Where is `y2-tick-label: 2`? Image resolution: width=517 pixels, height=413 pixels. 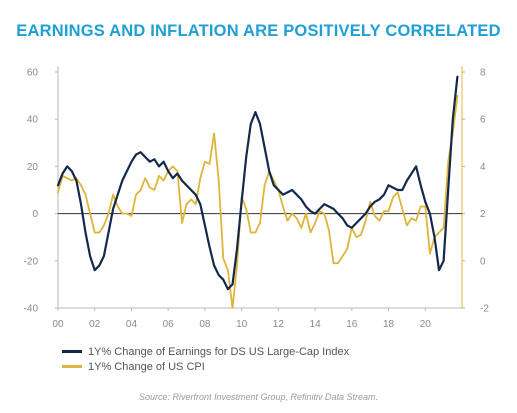 y2-tick-label: 2 is located at coordinates (483, 214).